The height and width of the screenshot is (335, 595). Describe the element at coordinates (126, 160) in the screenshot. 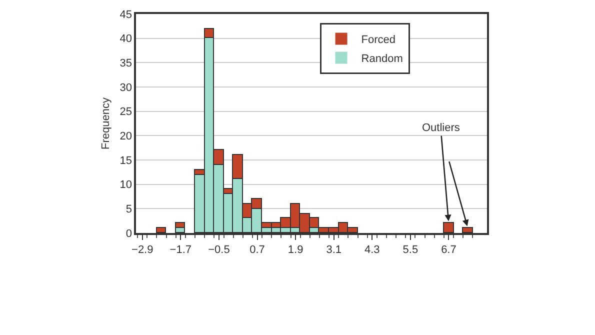

I see `y-tick-label: 15` at that location.